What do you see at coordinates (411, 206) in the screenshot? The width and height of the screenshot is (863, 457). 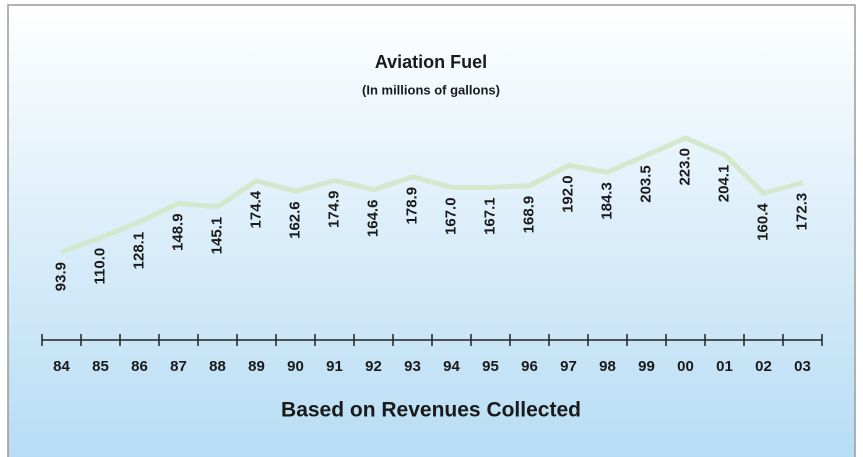 I see `data-label: 178.9` at bounding box center [411, 206].